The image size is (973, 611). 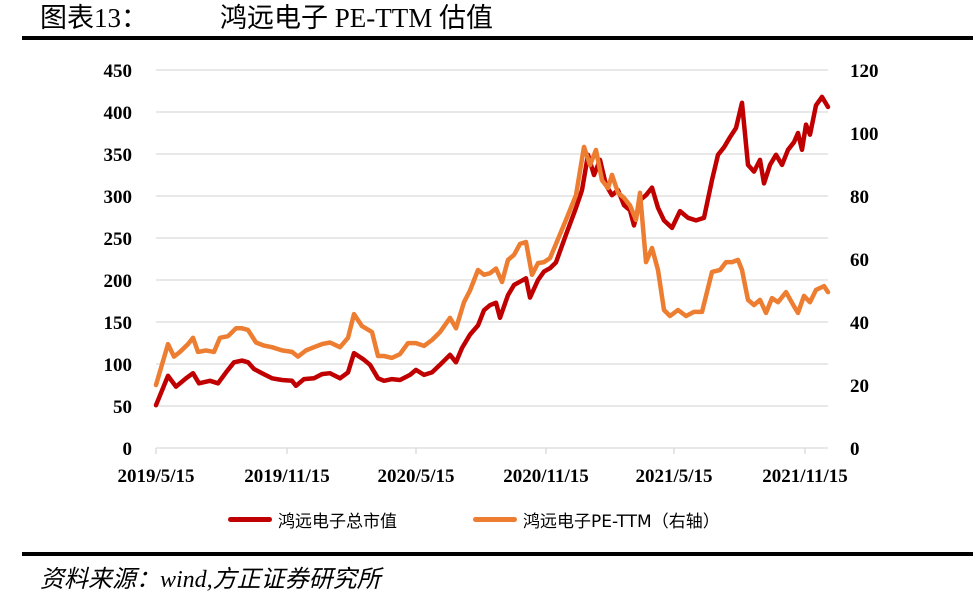 I want to click on right-axis-ticks: 0 20 40 60 80 100 120, so click(x=864, y=260).